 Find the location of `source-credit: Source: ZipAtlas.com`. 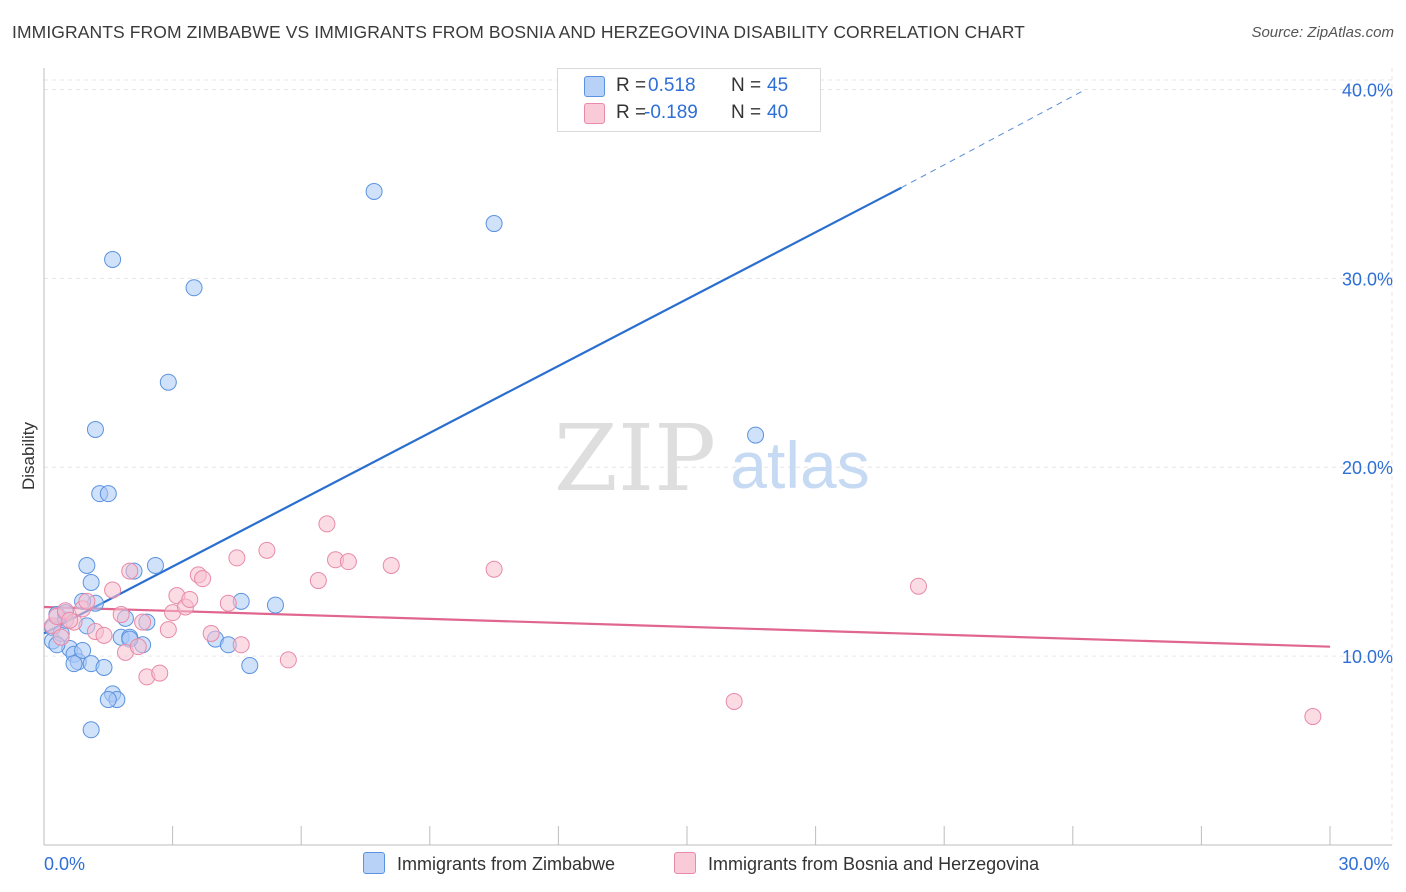

source-credit: Source: ZipAtlas.com is located at coordinates (1322, 32).